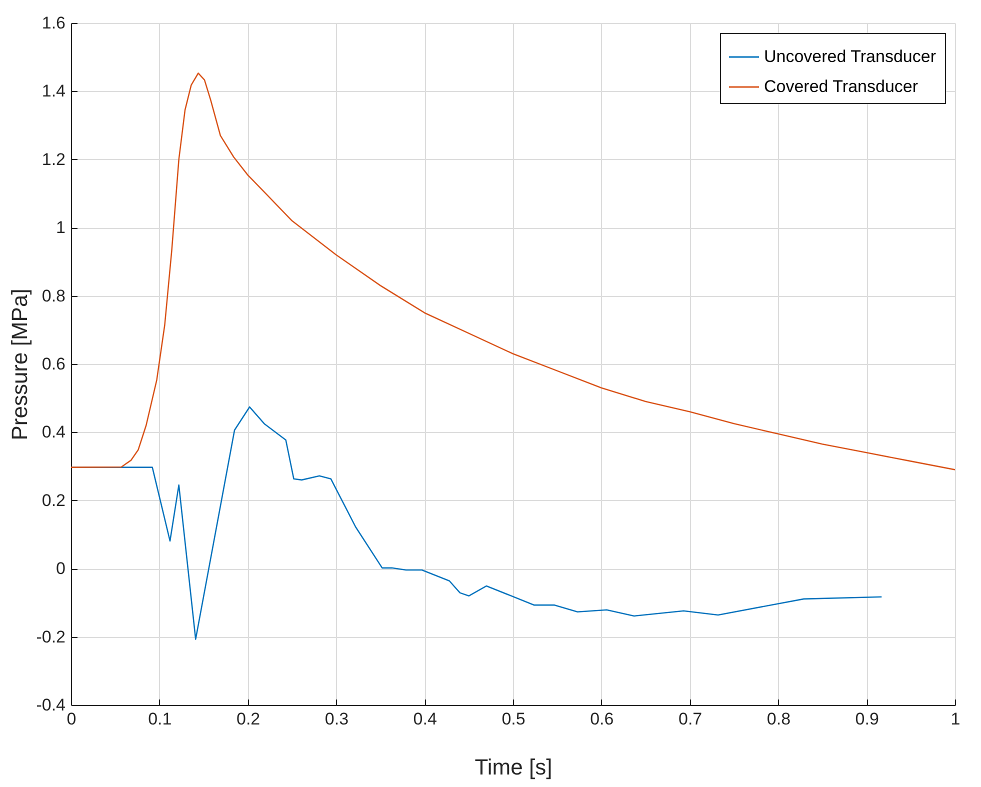 This screenshot has height=787, width=981. What do you see at coordinates (54, 296) in the screenshot?
I see `y-tick-label: 0.8` at bounding box center [54, 296].